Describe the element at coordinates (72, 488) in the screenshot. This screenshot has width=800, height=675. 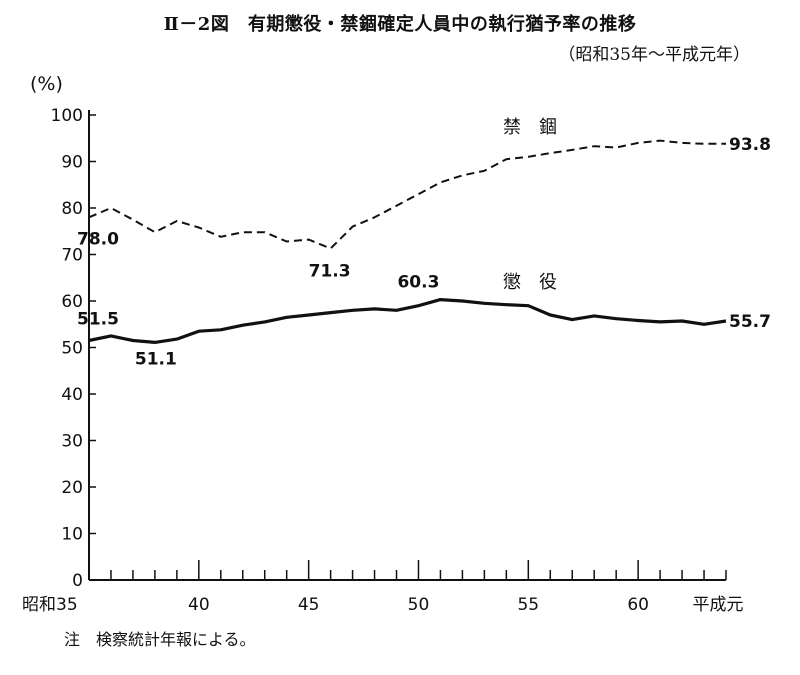
I see `y-tick-label: 20` at that location.